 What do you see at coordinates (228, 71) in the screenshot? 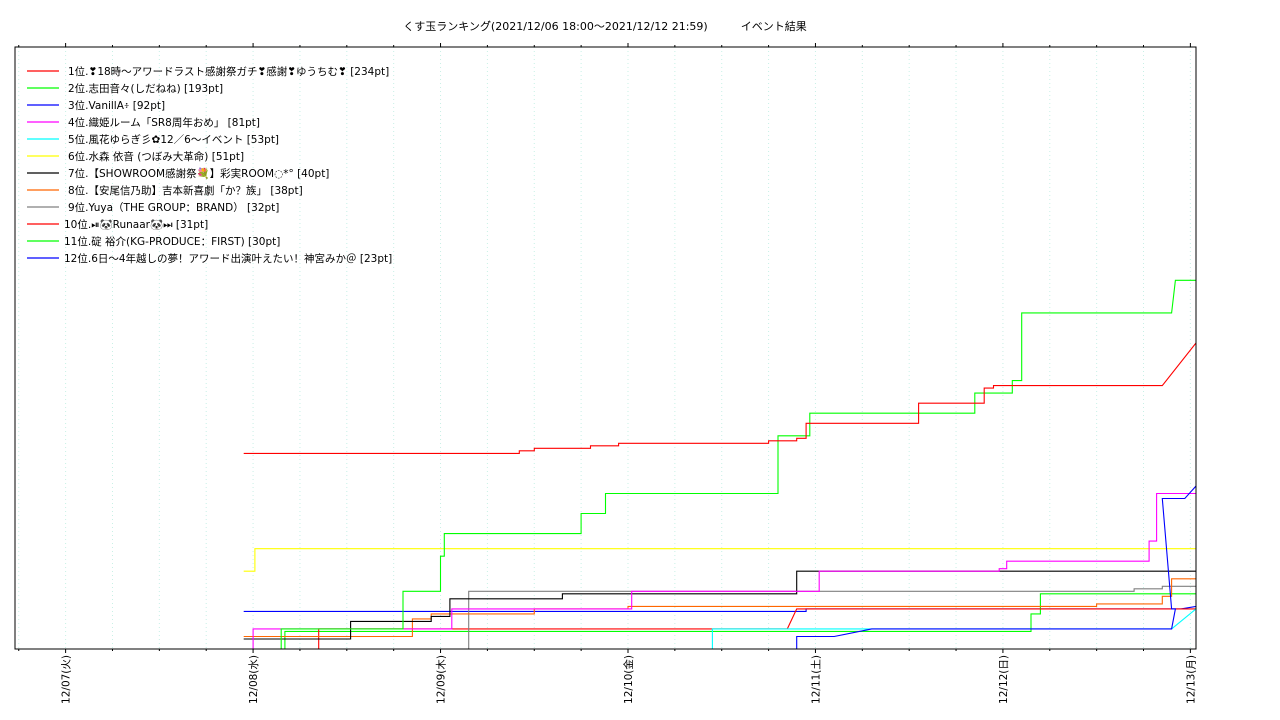
I see `legend-entry: 1位.❣18時〜アワードラスト感謝祭ガチ❣感謝❣ゆうちむ❣ [234pt]` at bounding box center [228, 71].